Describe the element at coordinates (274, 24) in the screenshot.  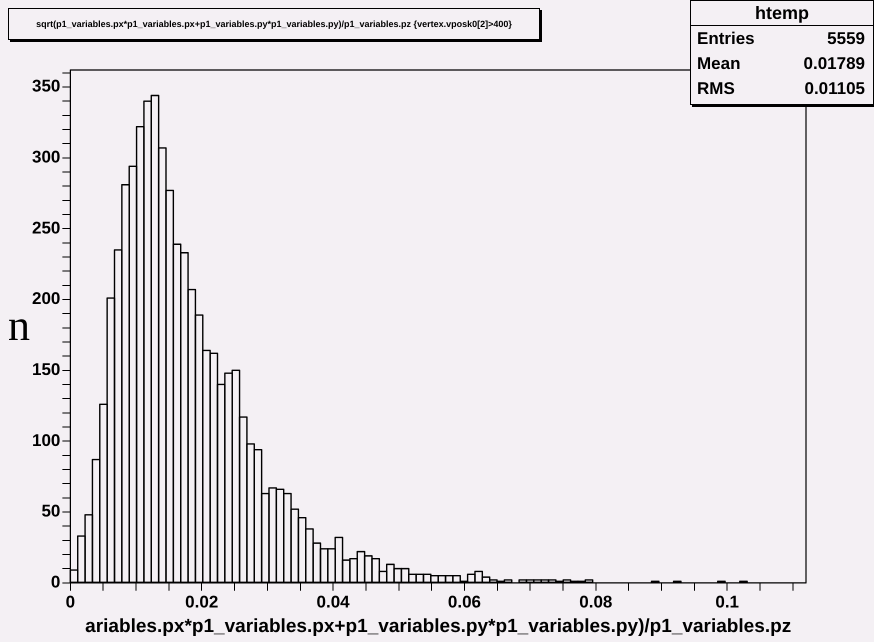
I see `chart-title: sqrt(p1_variables.px*p1_variables.px+p1_variables.py*p1_variables.py)/p1_variables.pz {vertex.vposk0[2]>400}` at that location.